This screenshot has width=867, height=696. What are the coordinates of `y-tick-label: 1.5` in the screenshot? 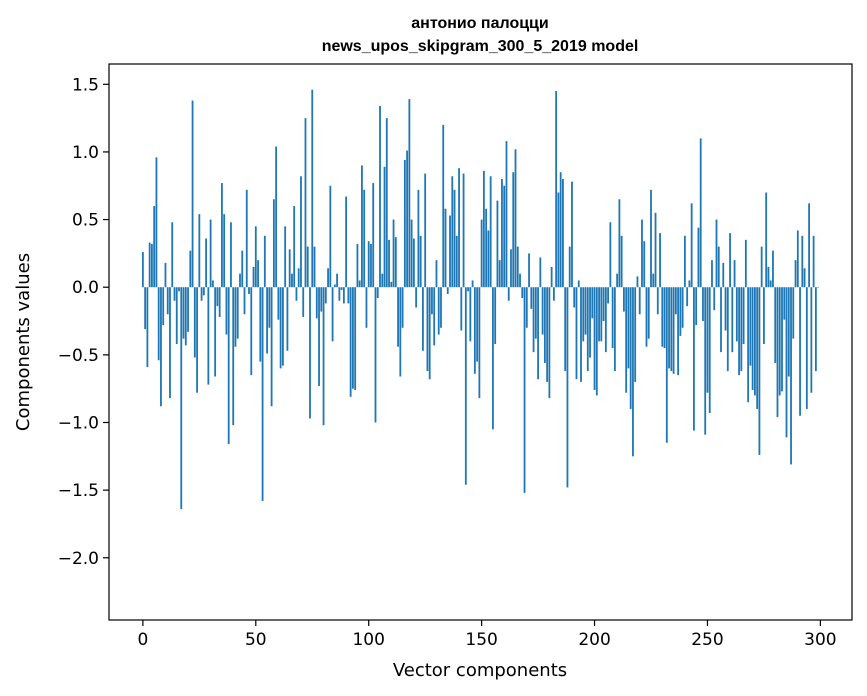 It's located at (85, 85).